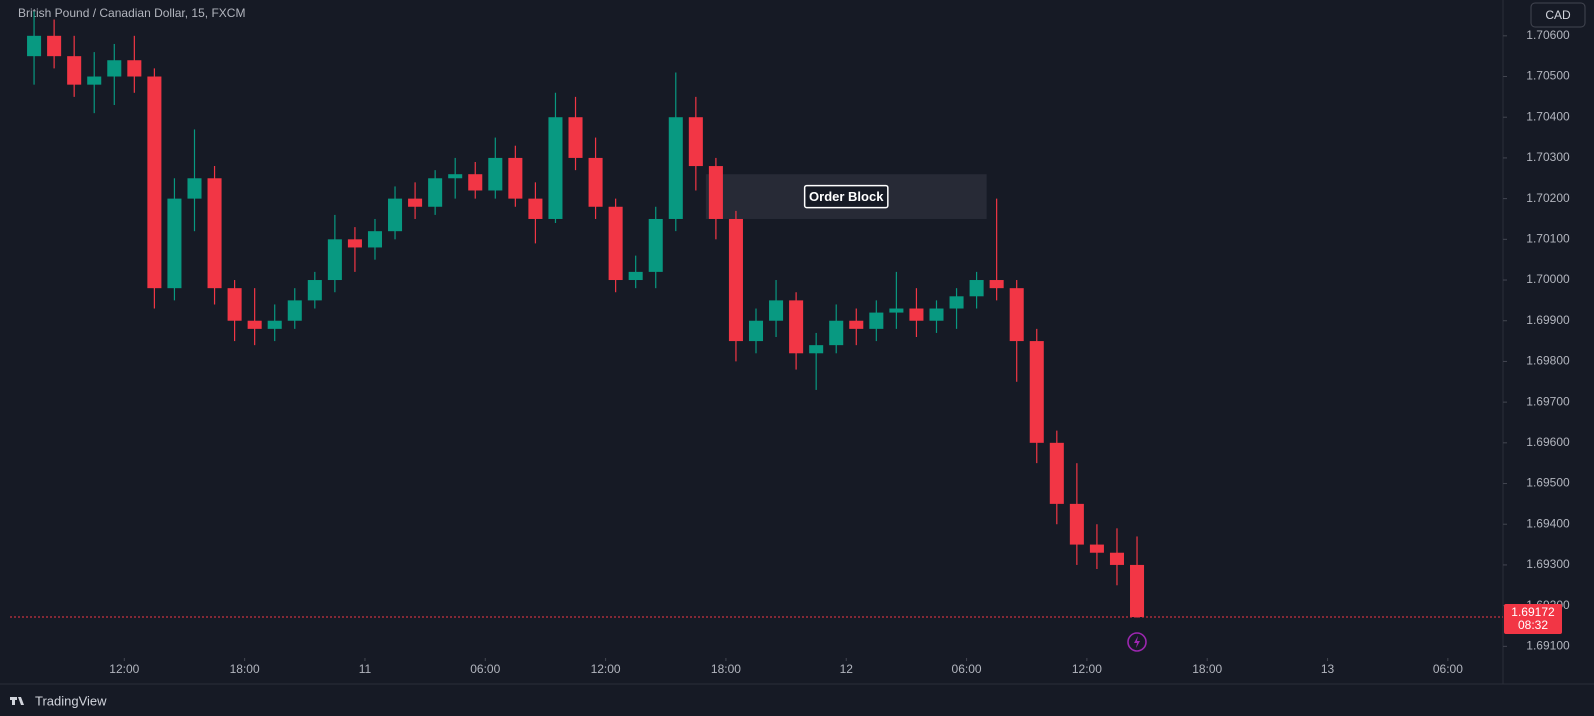 This screenshot has height=716, width=1594. What do you see at coordinates (1548, 157) in the screenshot?
I see `y-tick-label: 1.70300` at bounding box center [1548, 157].